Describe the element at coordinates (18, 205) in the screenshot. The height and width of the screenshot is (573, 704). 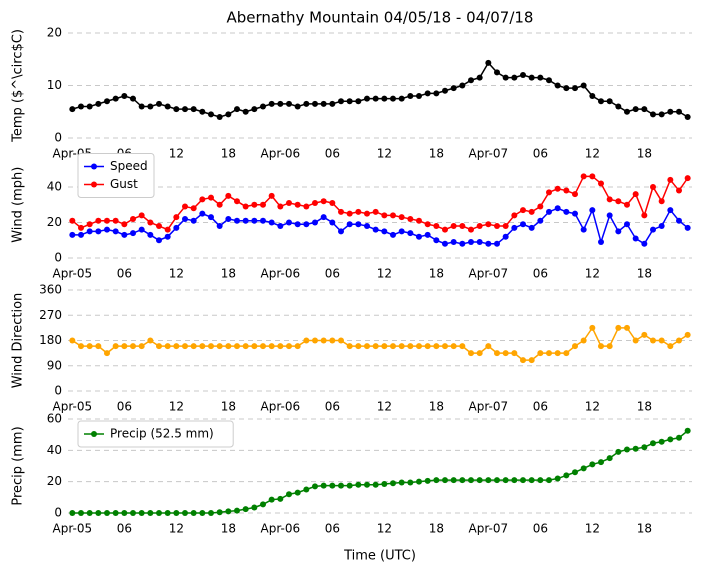
I see `y-axis-label: Wind (mph)` at that location.